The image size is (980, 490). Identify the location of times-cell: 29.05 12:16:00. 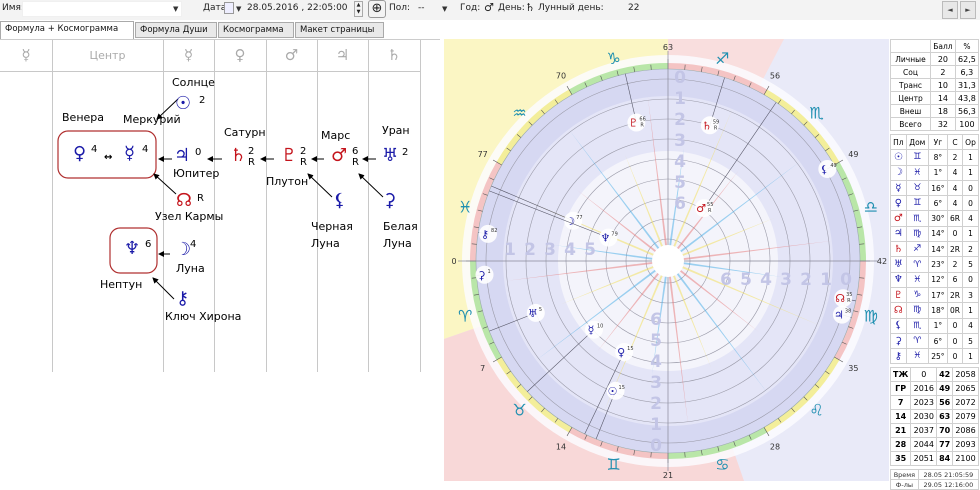
(948, 485).